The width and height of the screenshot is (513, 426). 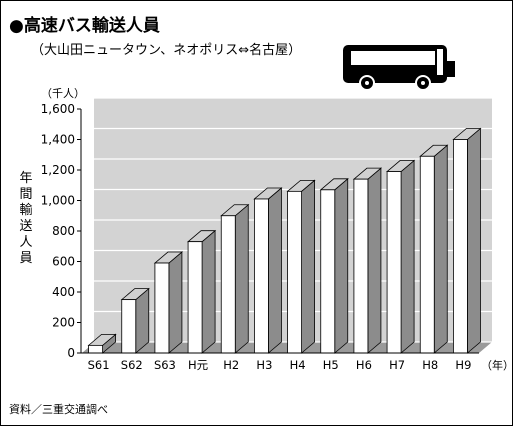 What do you see at coordinates (63, 323) in the screenshot?
I see `y-tick-label: 200` at bounding box center [63, 323].